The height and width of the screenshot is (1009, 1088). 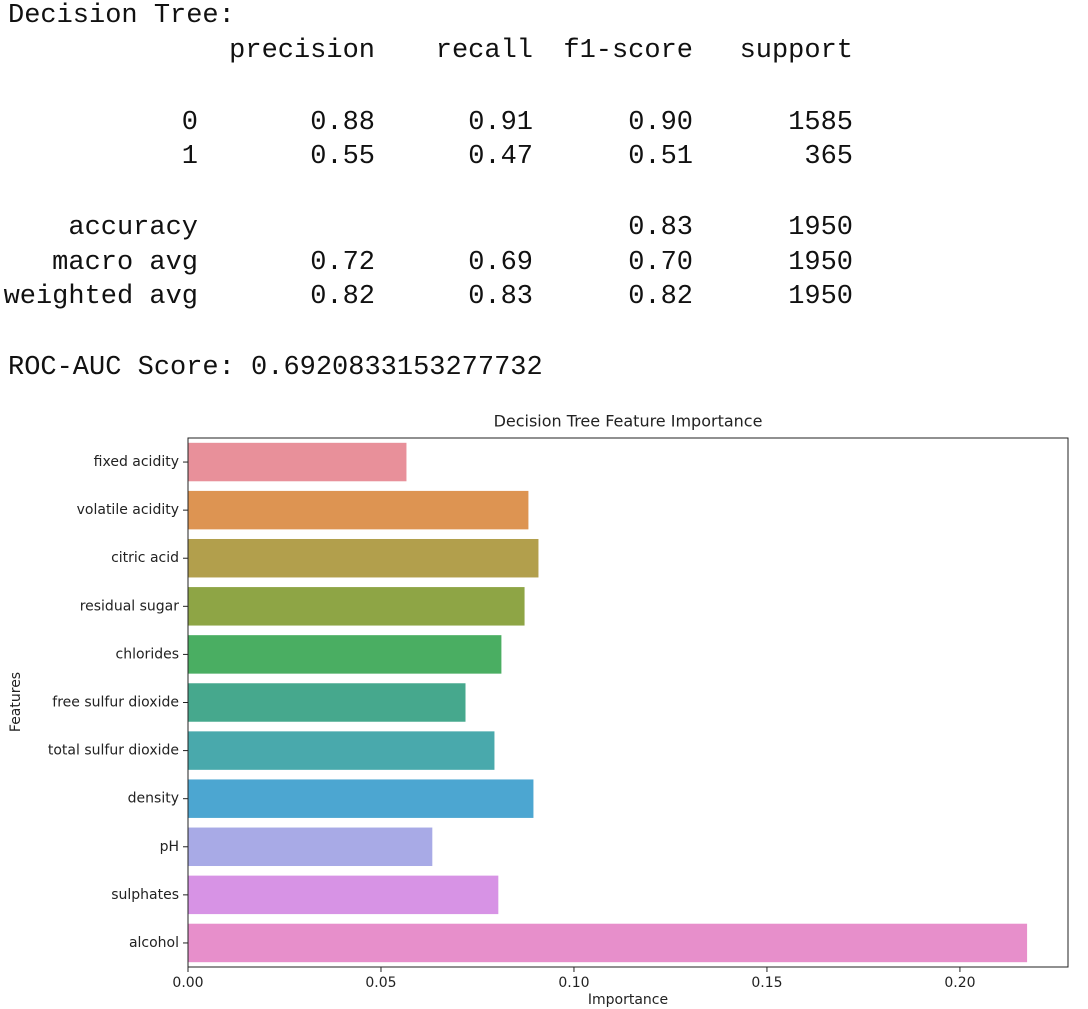 I want to click on table-cell: 0.70, so click(x=660, y=263).